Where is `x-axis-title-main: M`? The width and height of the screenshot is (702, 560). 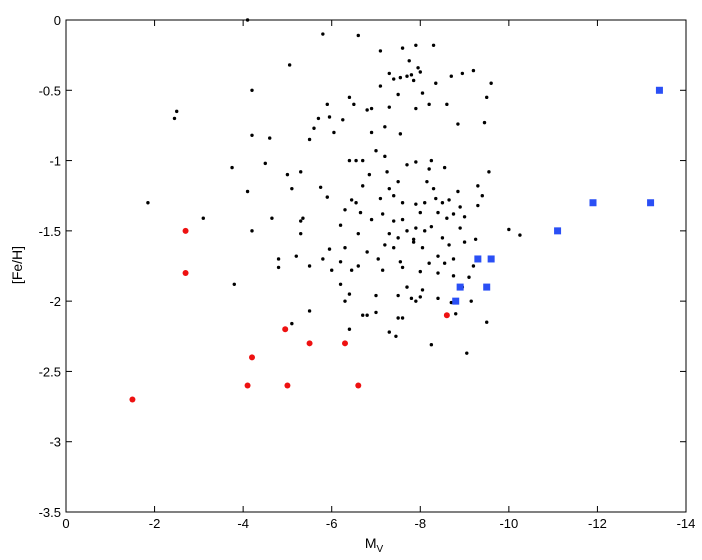
x-axis-title-main: M is located at coordinates (371, 543).